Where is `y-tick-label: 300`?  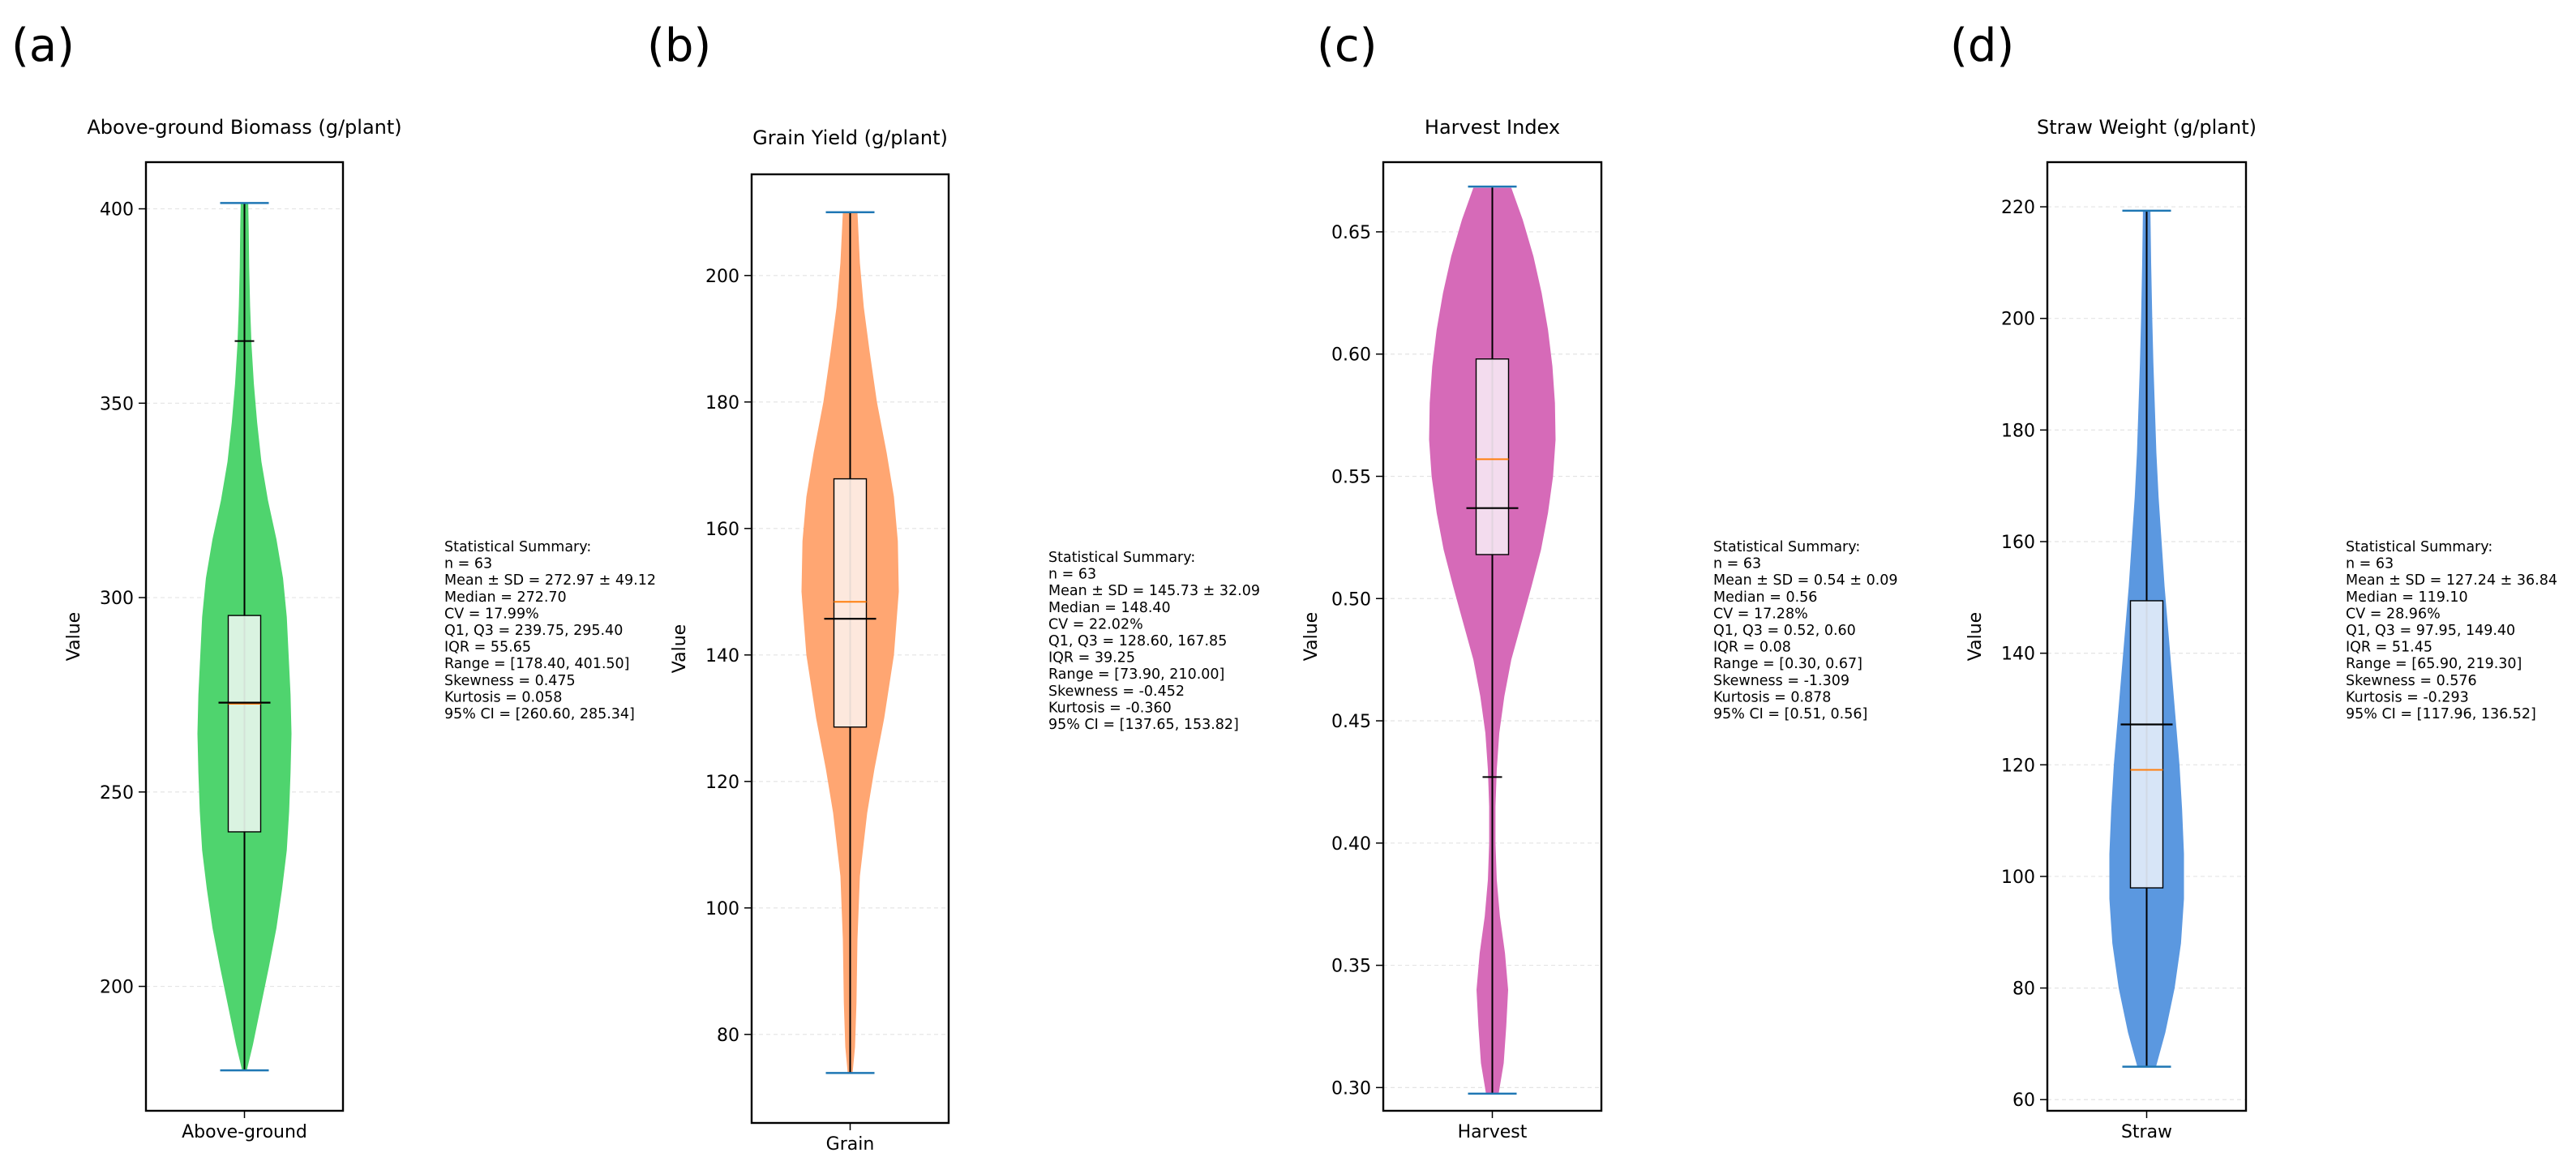
y-tick-label: 300 is located at coordinates (117, 599).